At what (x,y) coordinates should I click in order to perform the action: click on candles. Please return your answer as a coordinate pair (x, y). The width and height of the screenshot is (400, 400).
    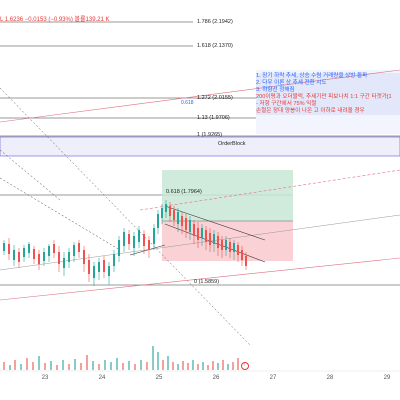
    Looking at the image, I should click on (125, 243).